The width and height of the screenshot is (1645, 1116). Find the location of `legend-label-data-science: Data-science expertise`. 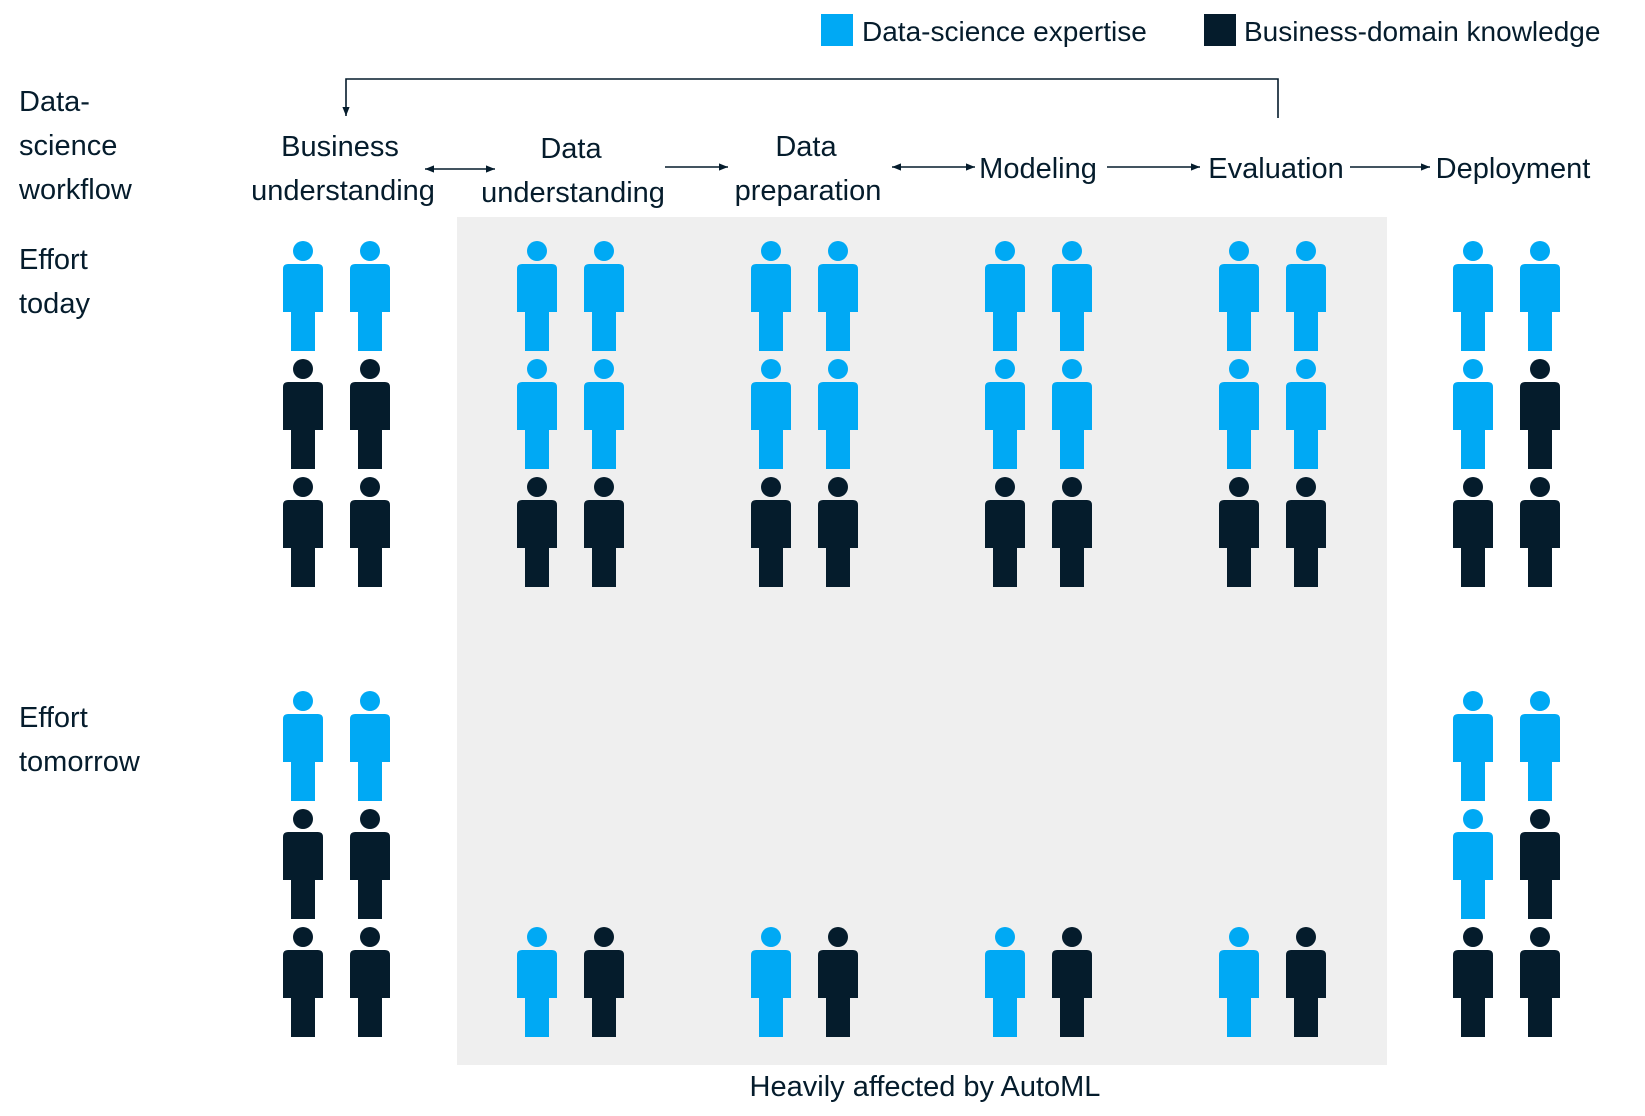

legend-label-data-science: Data-science expertise is located at coordinates (1004, 31).